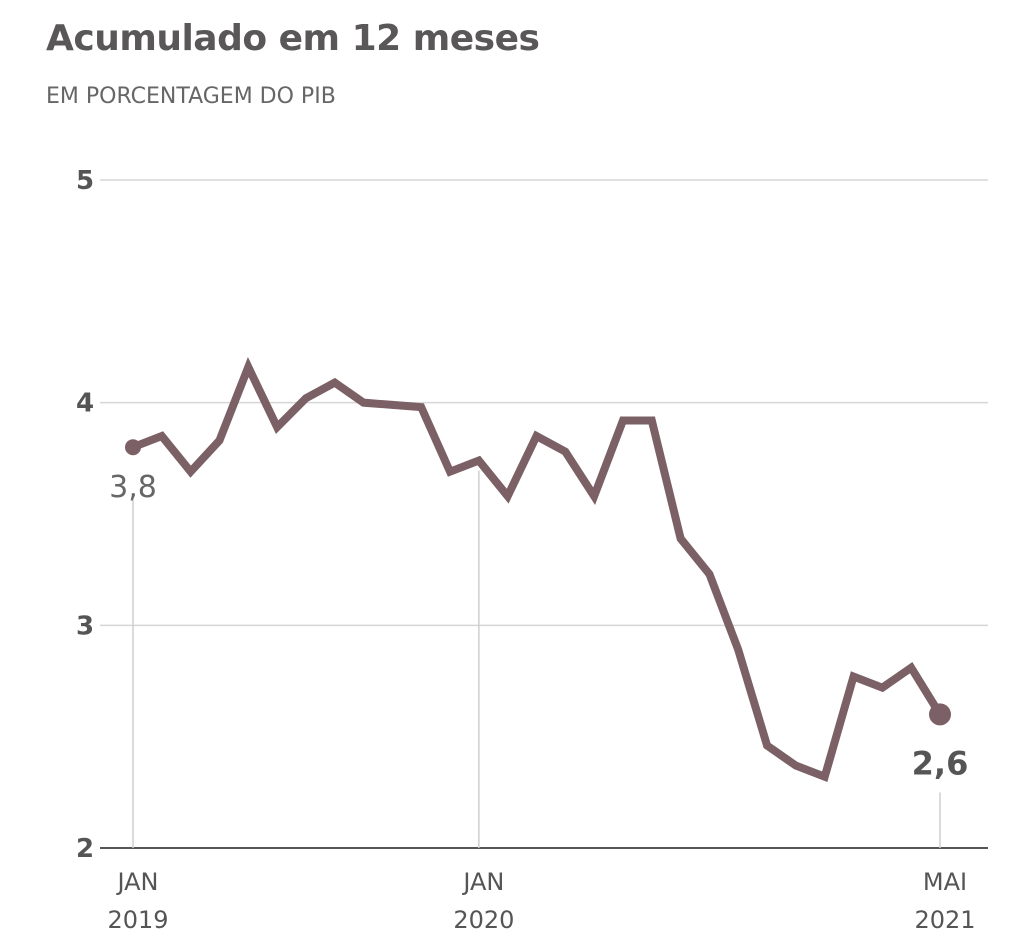  What do you see at coordinates (85, 404) in the screenshot?
I see `y-tick-label: 4` at bounding box center [85, 404].